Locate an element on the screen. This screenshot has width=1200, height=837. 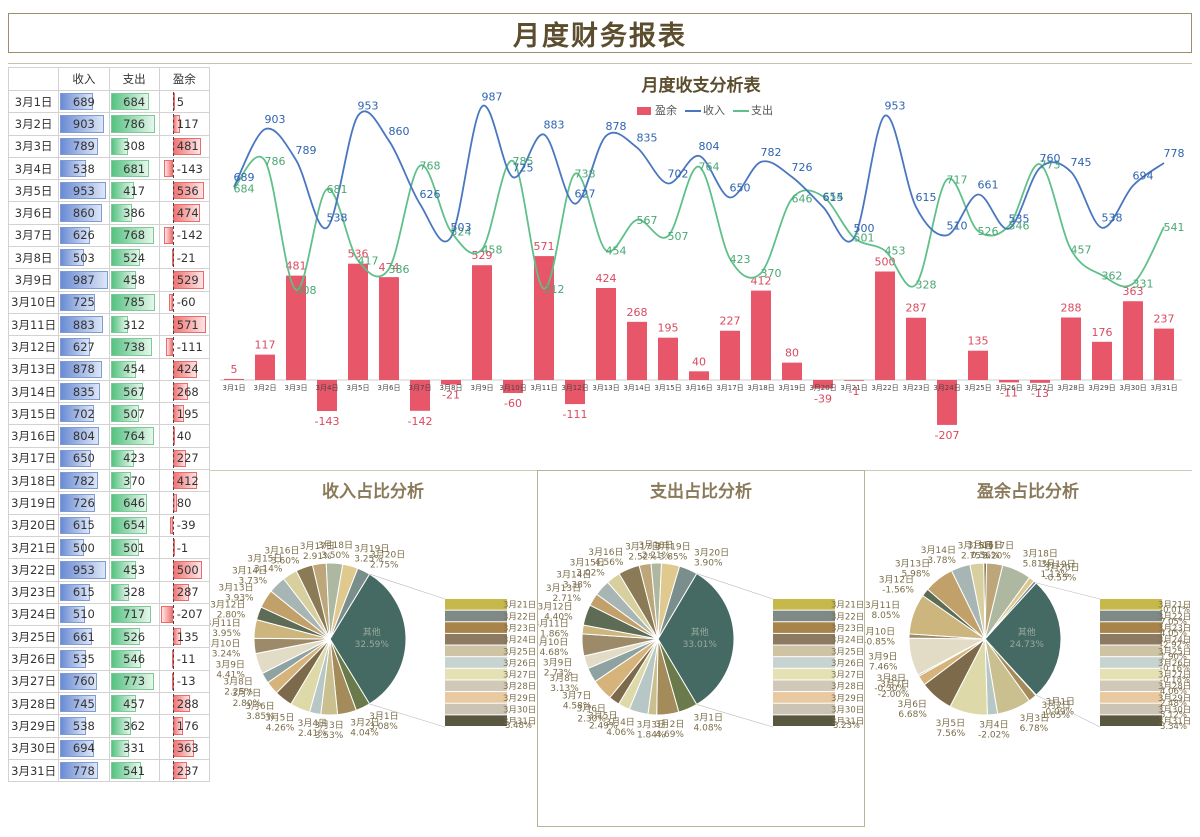
surplus-value: 5 is located at coordinates (180, 101).